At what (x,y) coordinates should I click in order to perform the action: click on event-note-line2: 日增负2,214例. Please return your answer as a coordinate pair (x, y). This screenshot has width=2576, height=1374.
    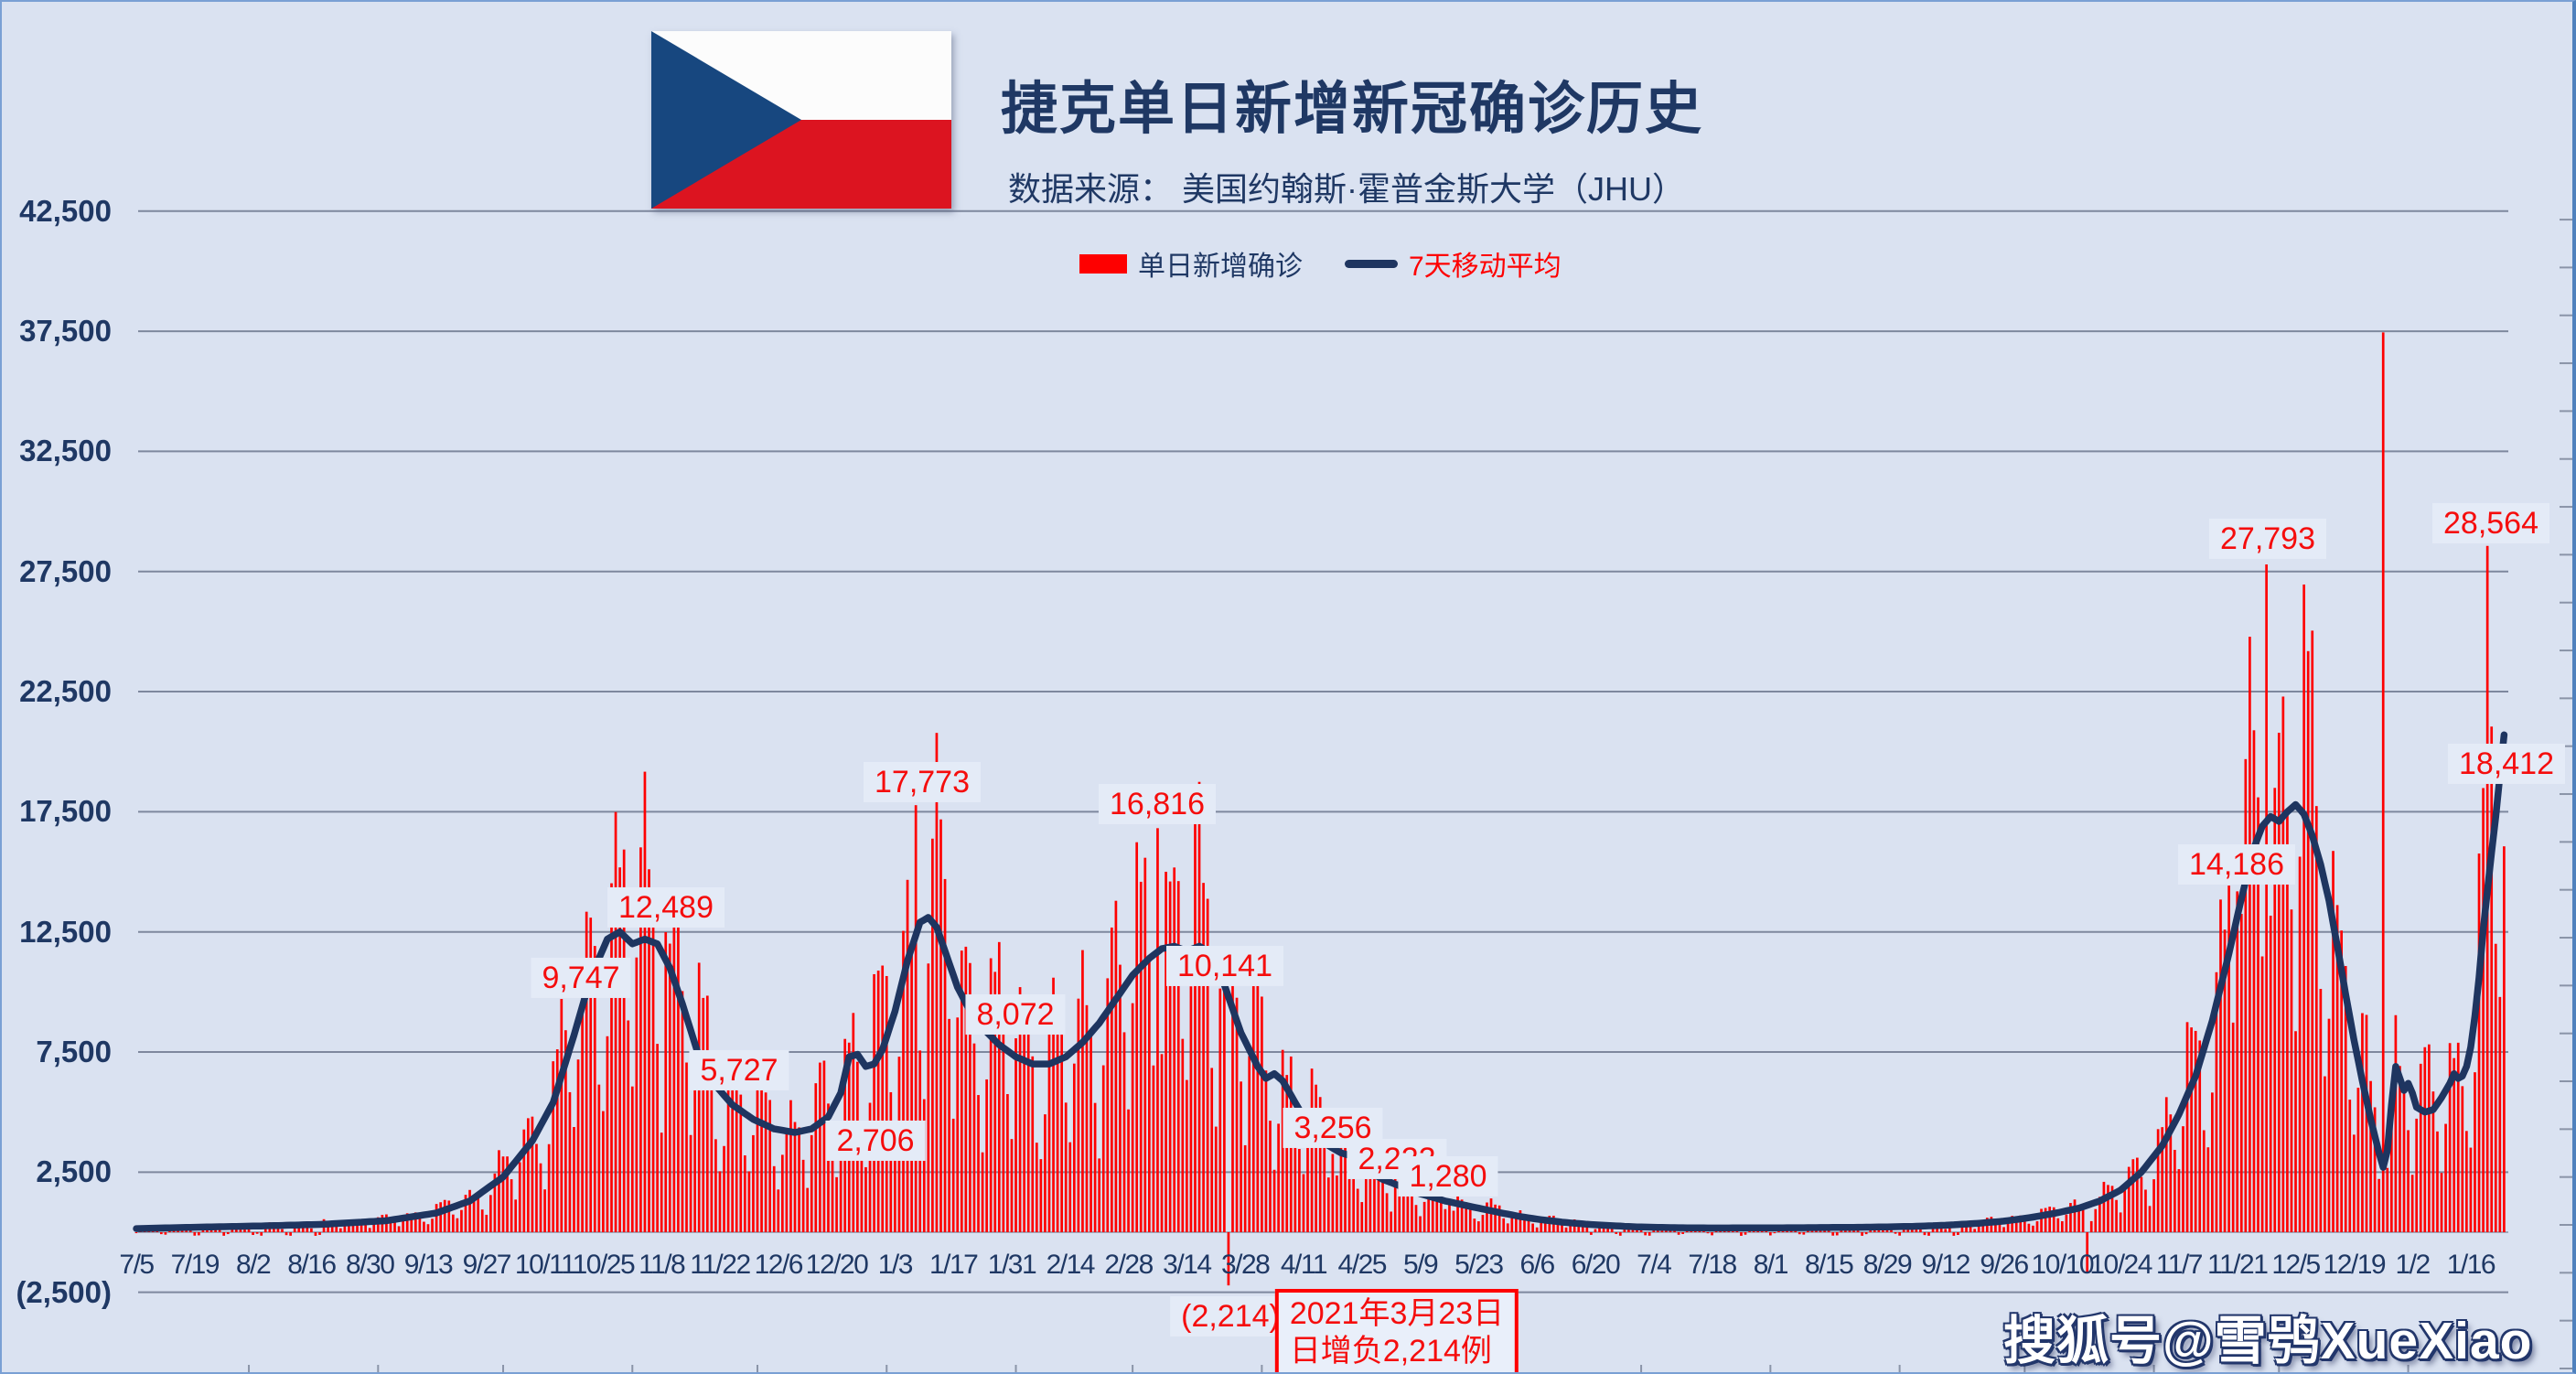
    Looking at the image, I should click on (1391, 1351).